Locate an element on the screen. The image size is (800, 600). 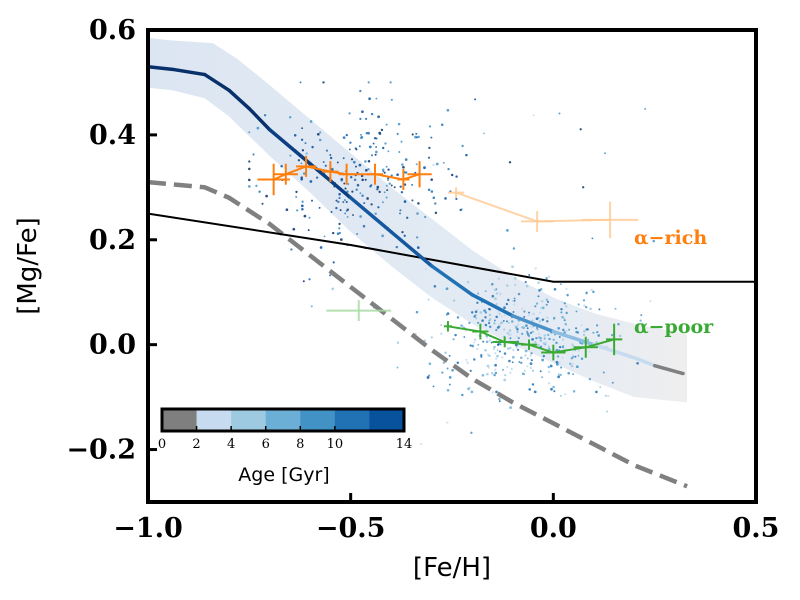
alpha-rich-sparse-point is located at coordinates (456, 192).